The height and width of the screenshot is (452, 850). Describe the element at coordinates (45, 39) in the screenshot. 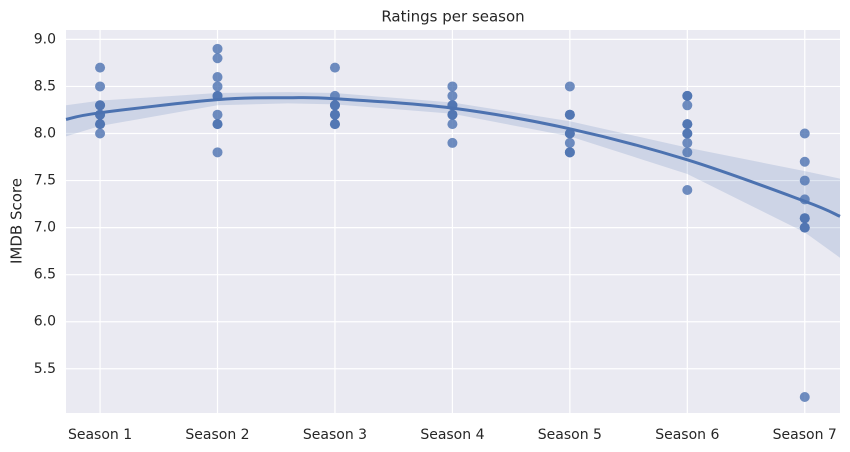

I see `y-tick-label: 9.0` at that location.